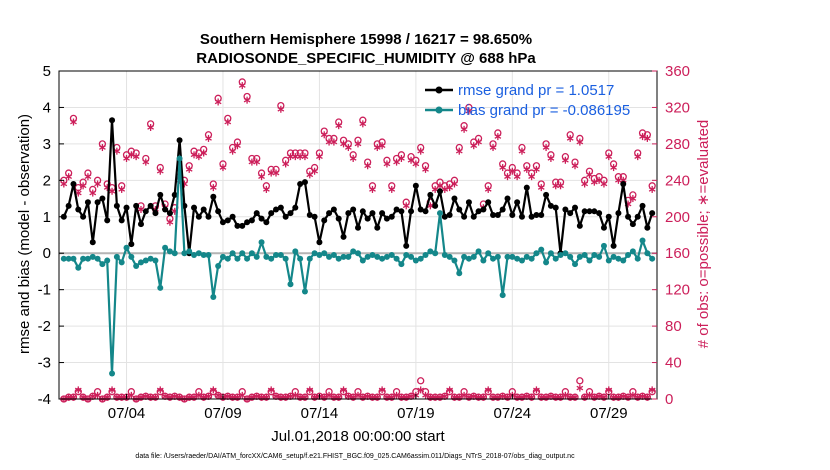 This screenshot has width=830, height=470. Describe the element at coordinates (439, 90) in the screenshot. I see `legend-rmse-marker` at that location.